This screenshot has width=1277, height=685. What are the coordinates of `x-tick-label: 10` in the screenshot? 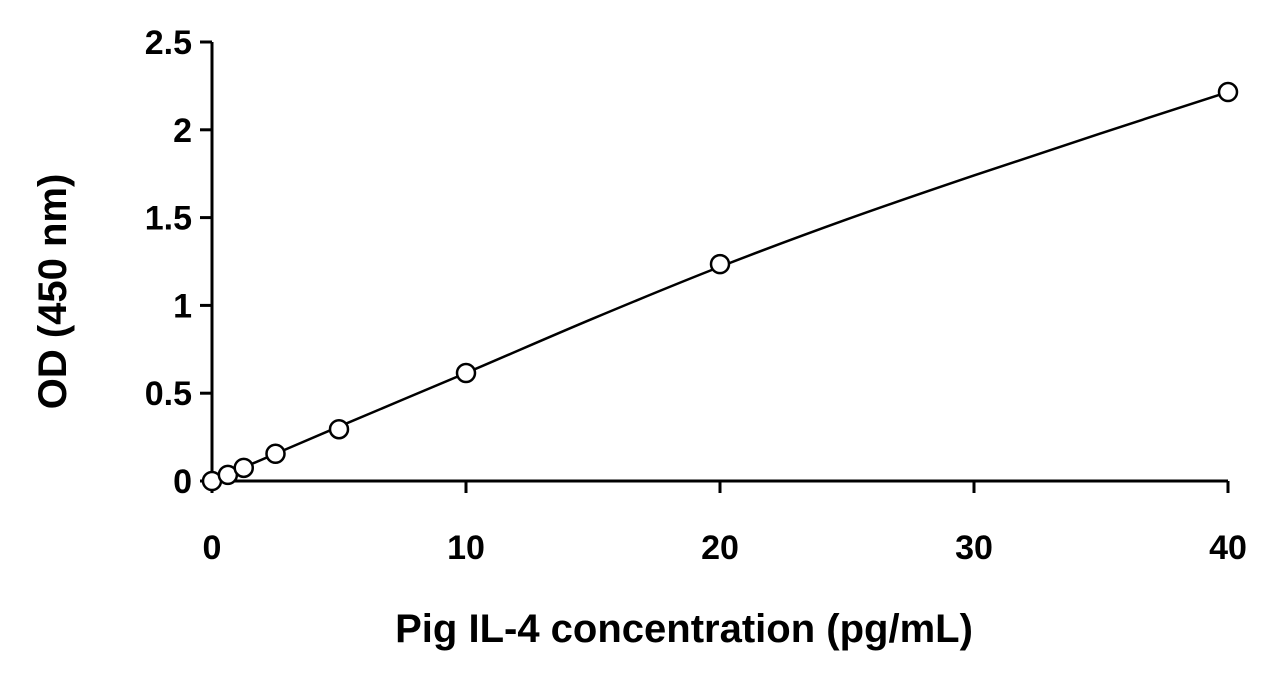 It's located at (466, 548).